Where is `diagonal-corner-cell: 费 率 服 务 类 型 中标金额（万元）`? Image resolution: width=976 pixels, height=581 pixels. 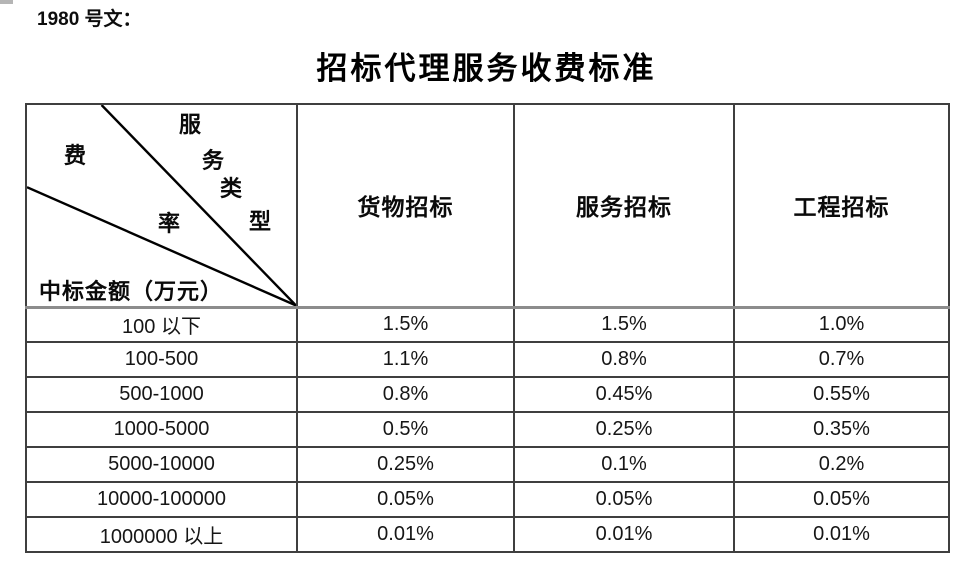 diagonal-corner-cell: 费 率 服 务 类 型 中标金额（万元） is located at coordinates (161, 206).